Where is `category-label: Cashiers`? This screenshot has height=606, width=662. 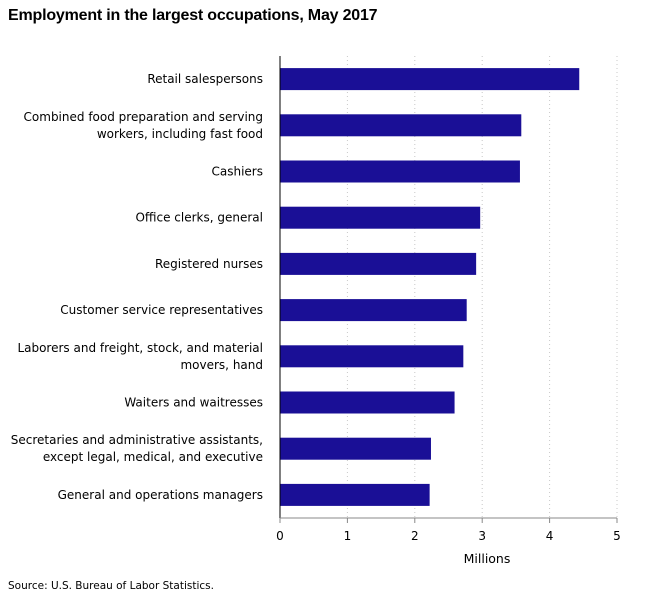 category-label: Cashiers is located at coordinates (238, 172).